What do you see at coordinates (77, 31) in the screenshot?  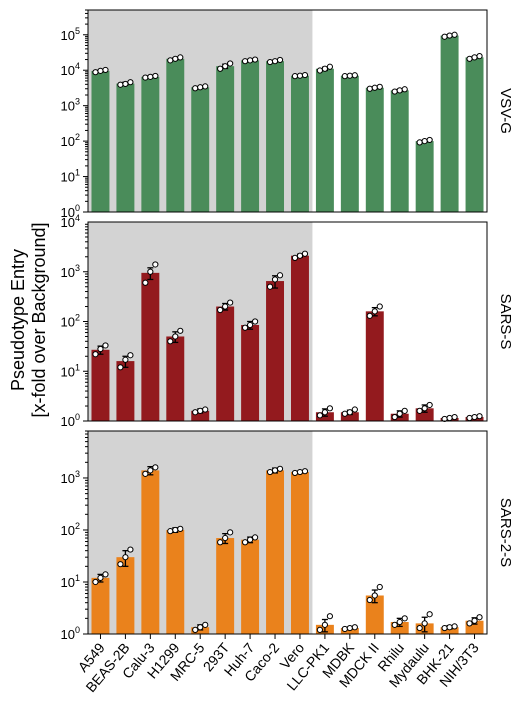 I see `y-tick-exponent: 5` at bounding box center [77, 31].